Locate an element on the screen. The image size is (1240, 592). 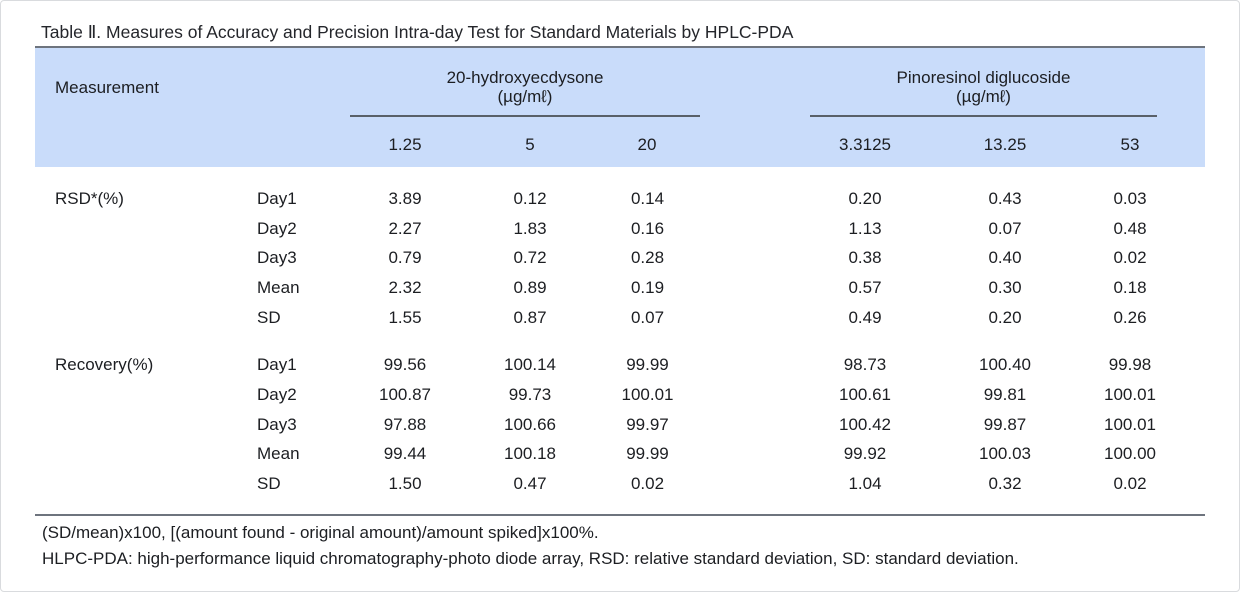
value-cell: 0.89 is located at coordinates (530, 287).